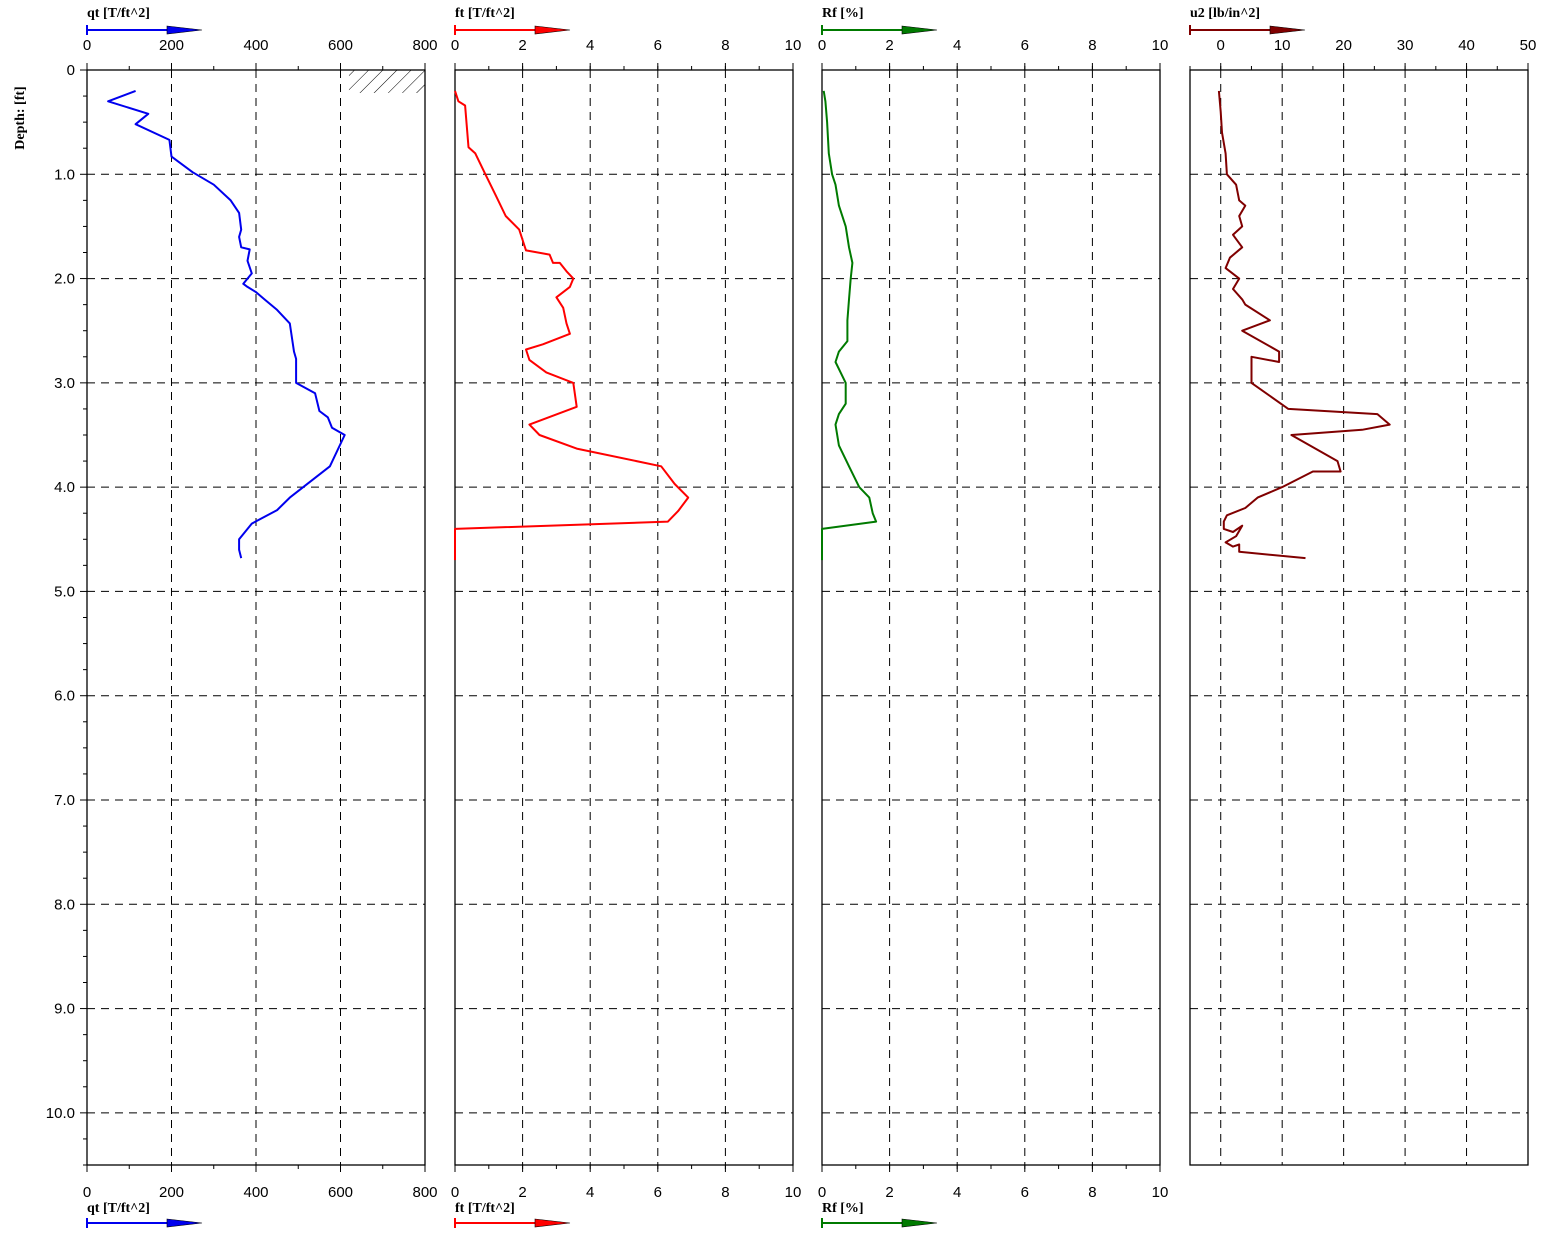 This screenshot has width=1553, height=1233. I want to click on qt-series-line, so click(226, 324).